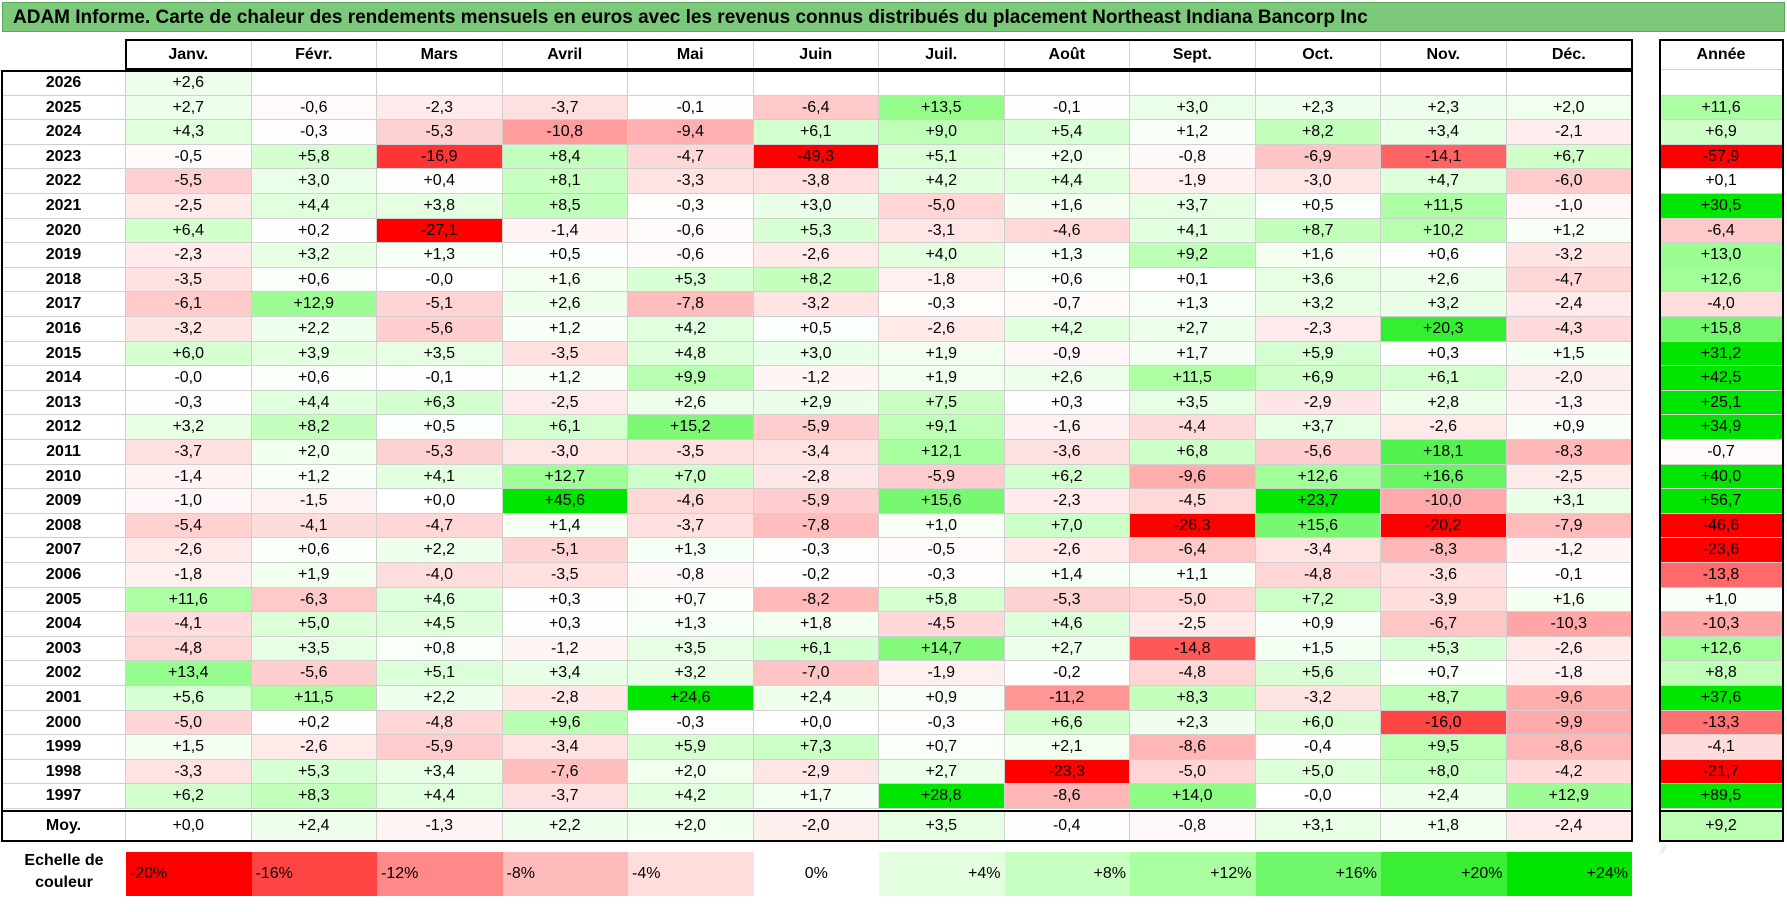 The height and width of the screenshot is (912, 1787). I want to click on year-label: 2024, so click(64, 132).